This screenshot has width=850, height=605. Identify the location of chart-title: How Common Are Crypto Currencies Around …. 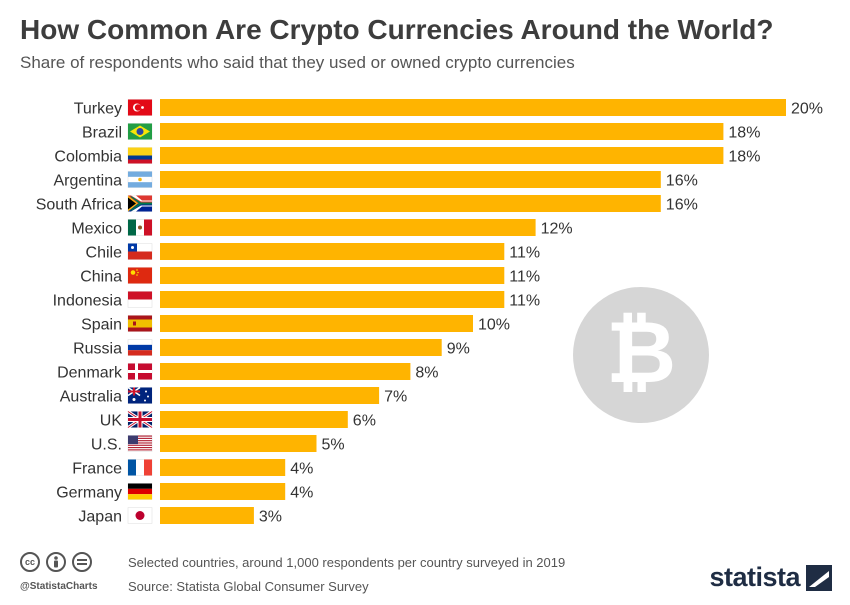
(397, 29).